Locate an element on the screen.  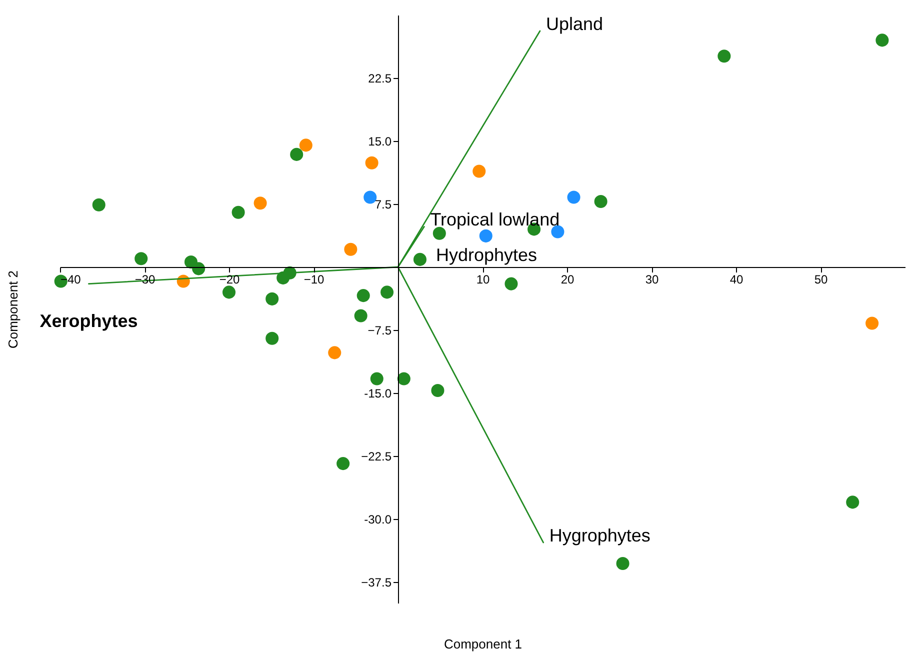
x-tick-label: −20 is located at coordinates (229, 279).